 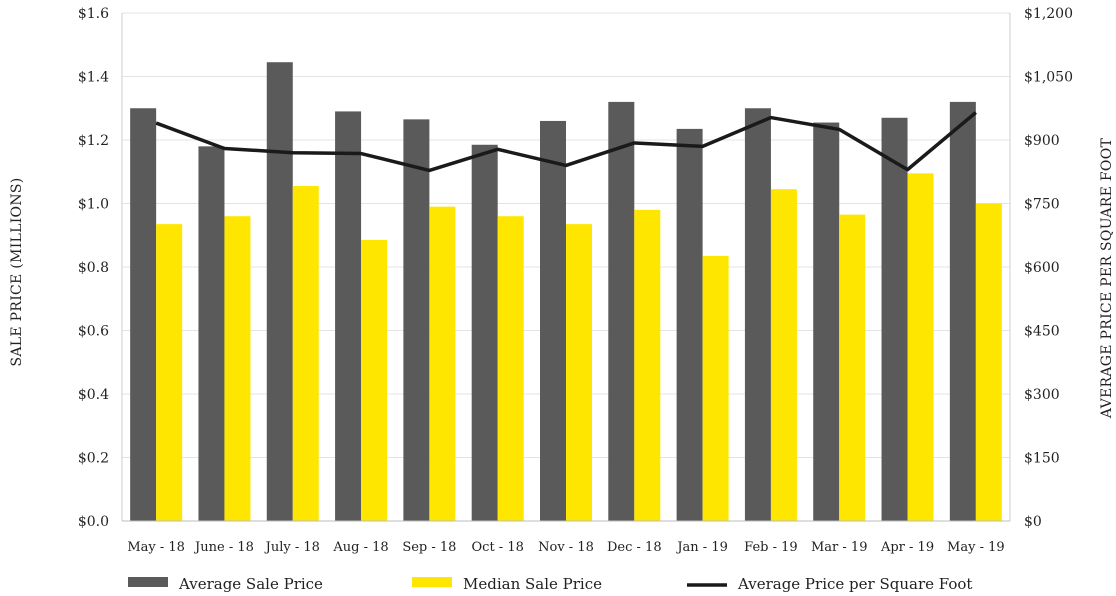 What do you see at coordinates (432, 582) in the screenshot?
I see `legend-median-sale-price-swatch` at bounding box center [432, 582].